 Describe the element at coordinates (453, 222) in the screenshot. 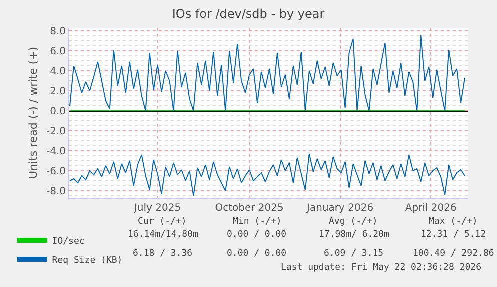

I see `text: Max (-/+)` at that location.